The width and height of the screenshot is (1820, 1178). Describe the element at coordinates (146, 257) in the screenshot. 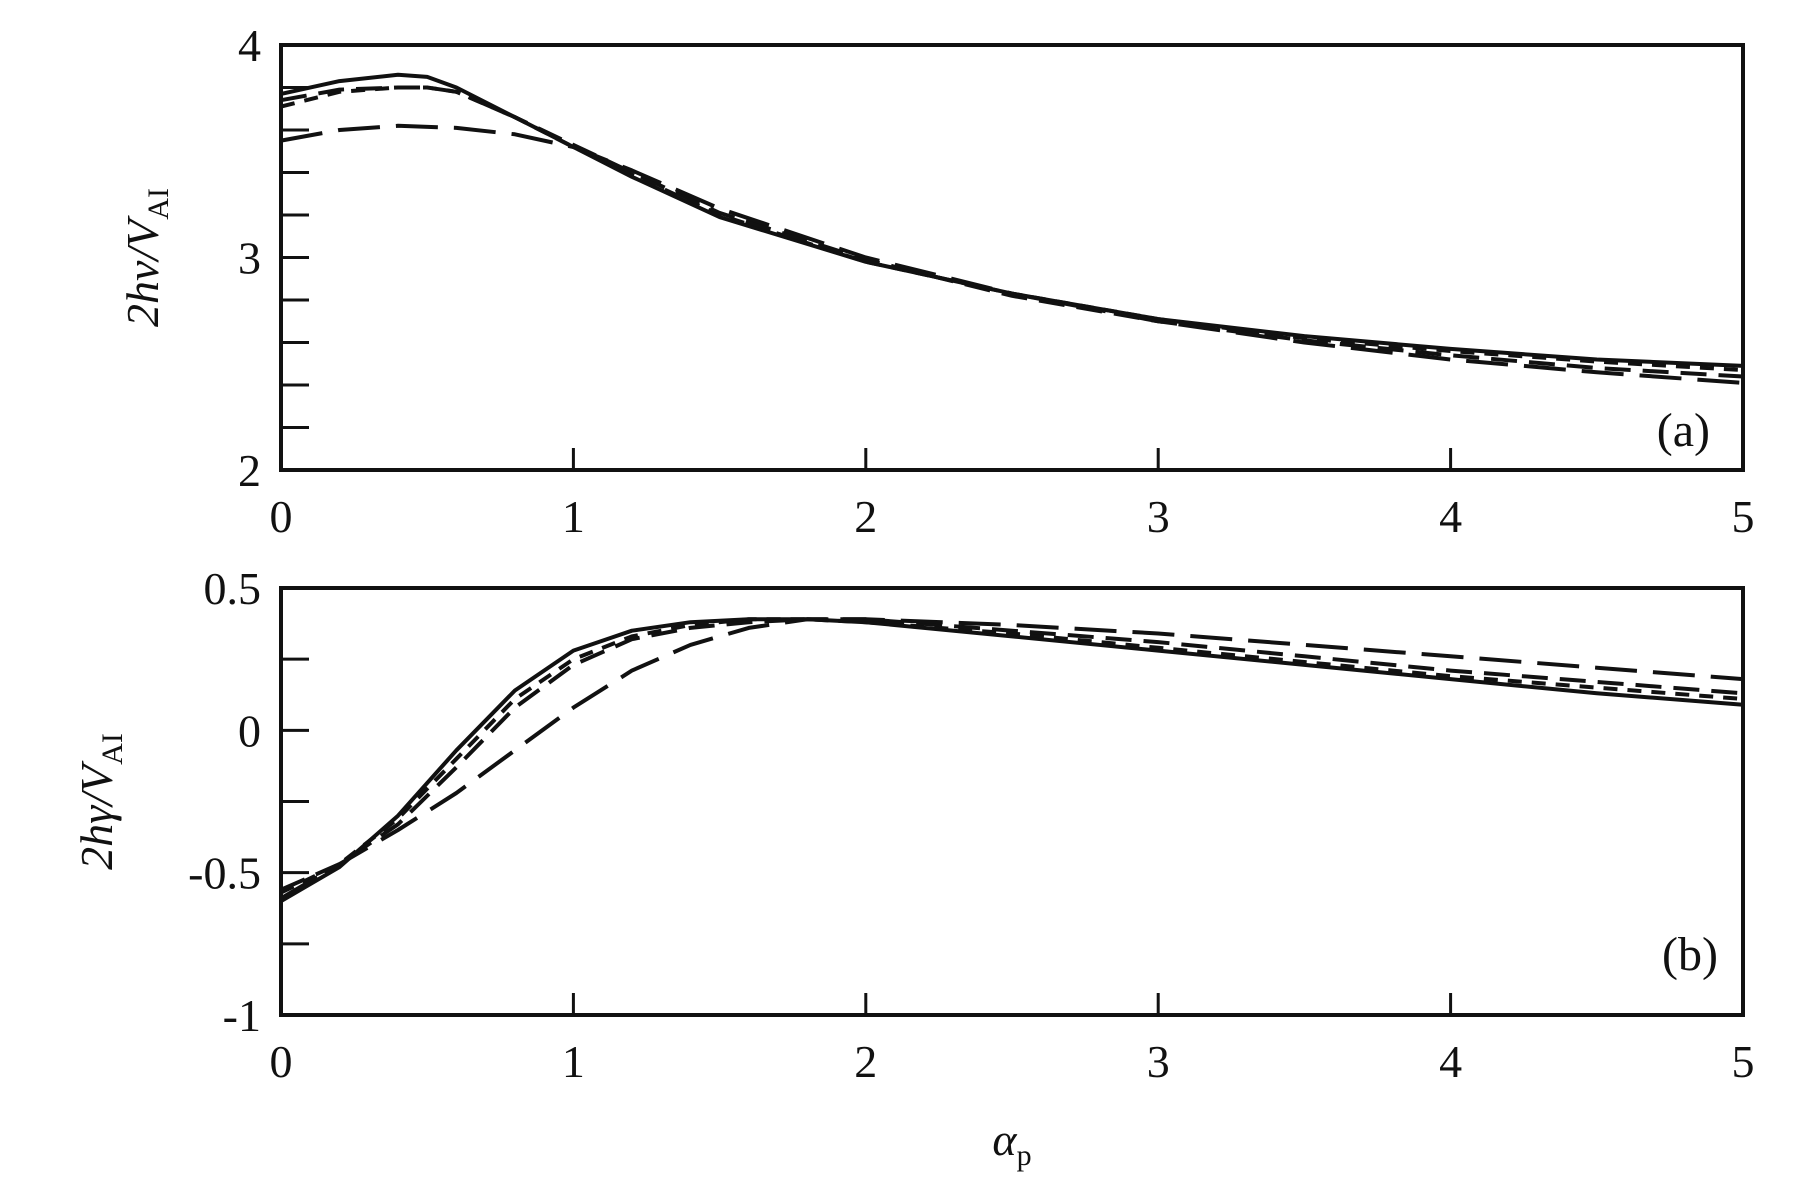

I see `y-axis-title: 2hν/VAI` at that location.